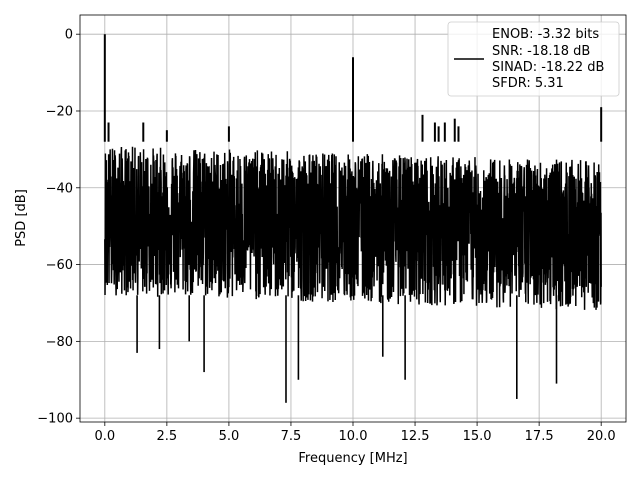 The width and height of the screenshot is (640, 480). I want to click on x-tick-label: 17.5, so click(539, 436).